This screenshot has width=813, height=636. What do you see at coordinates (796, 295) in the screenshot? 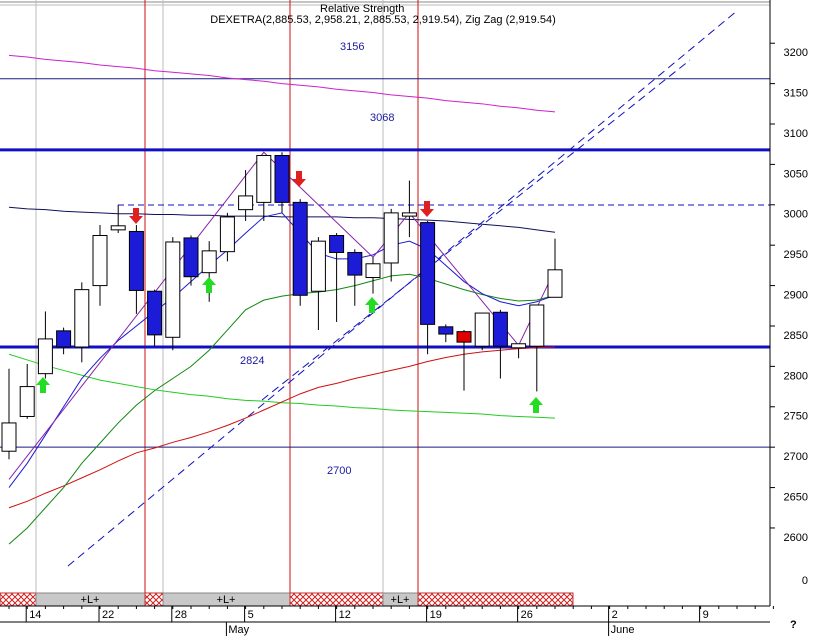
I see `y-tick-label: 2900` at bounding box center [796, 295].